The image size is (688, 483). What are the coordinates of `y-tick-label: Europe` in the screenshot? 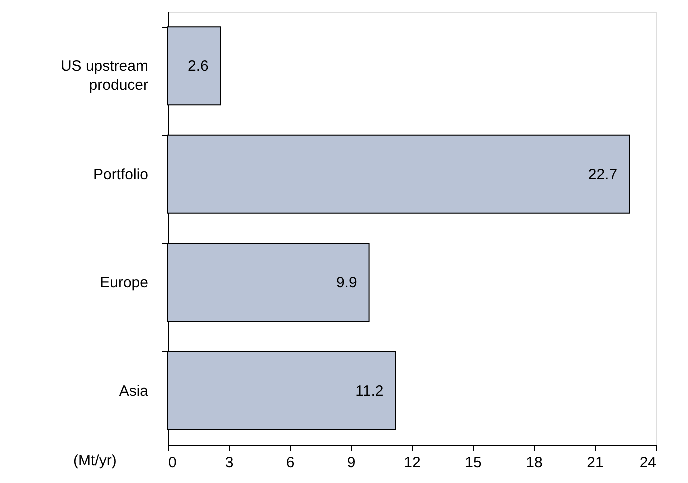 It's located at (124, 283).